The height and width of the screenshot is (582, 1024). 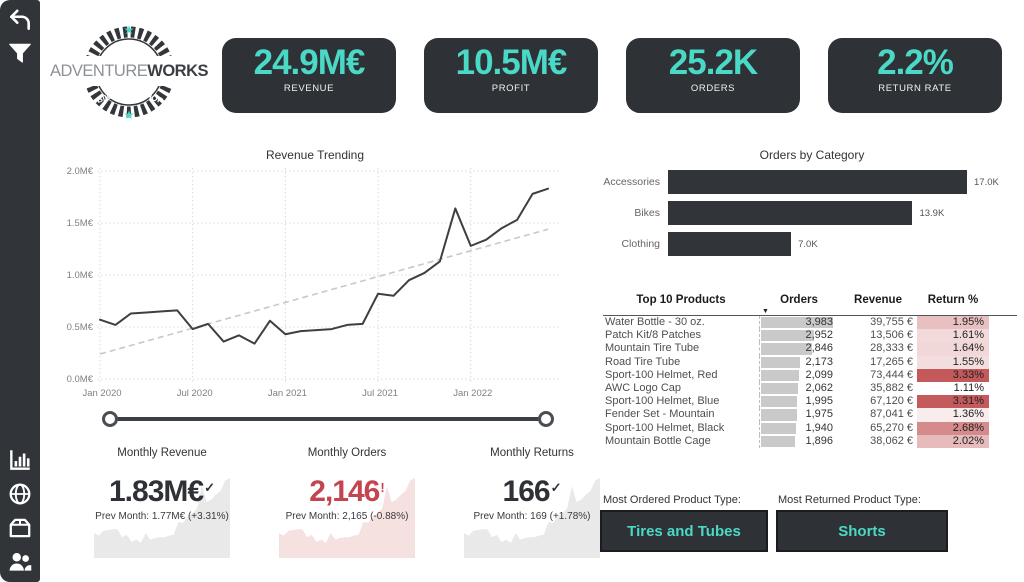 I want to click on most-ordered-value: Tires and Tubes, so click(x=684, y=531).